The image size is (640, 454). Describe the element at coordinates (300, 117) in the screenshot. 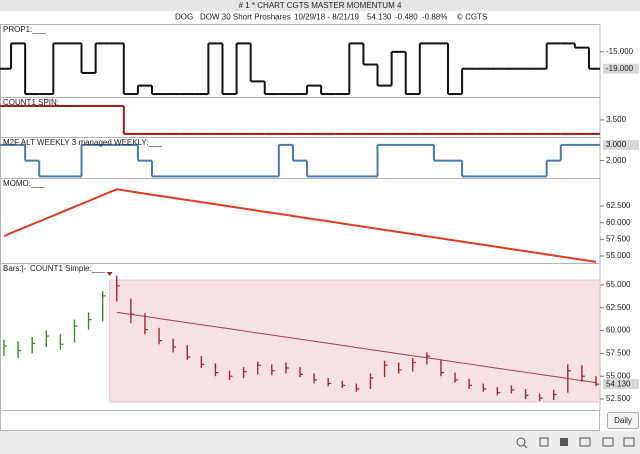

I see `panel` at that location.